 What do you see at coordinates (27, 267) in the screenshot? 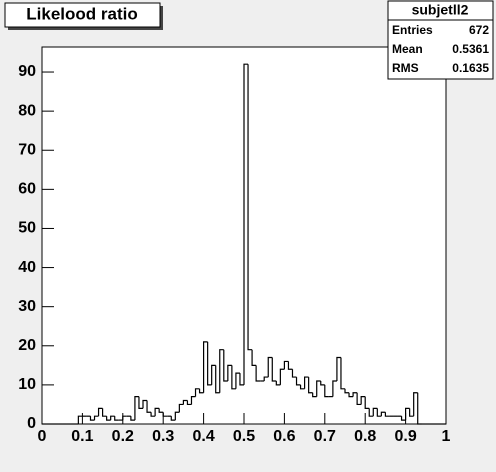
I see `y-tick-label: 40` at bounding box center [27, 267].